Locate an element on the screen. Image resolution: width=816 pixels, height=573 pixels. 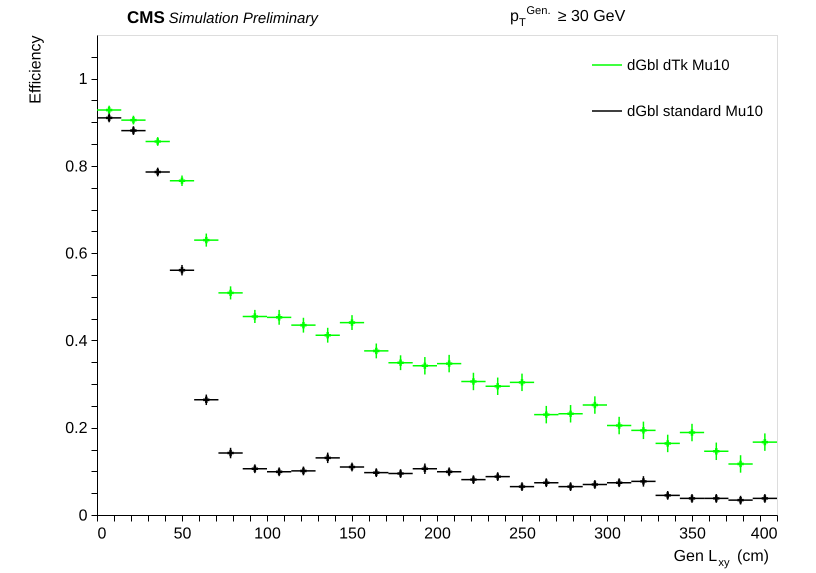
x-tick-label: 200 is located at coordinates (437, 534).